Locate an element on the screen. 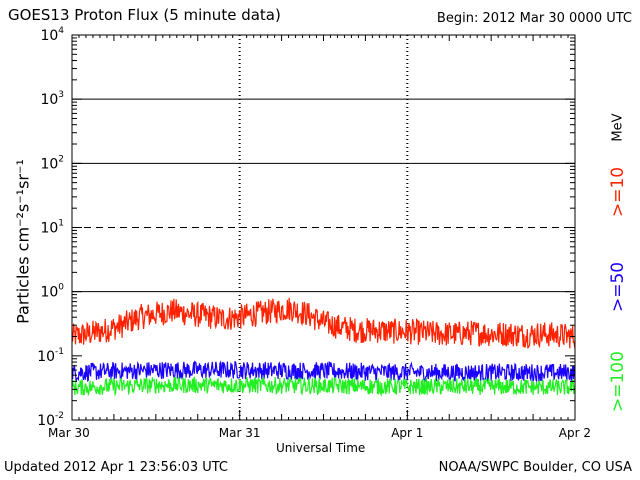 This screenshot has height=480, width=640. begin-time: Begin: 2012 Mar 30 0000 UTC is located at coordinates (534, 18).